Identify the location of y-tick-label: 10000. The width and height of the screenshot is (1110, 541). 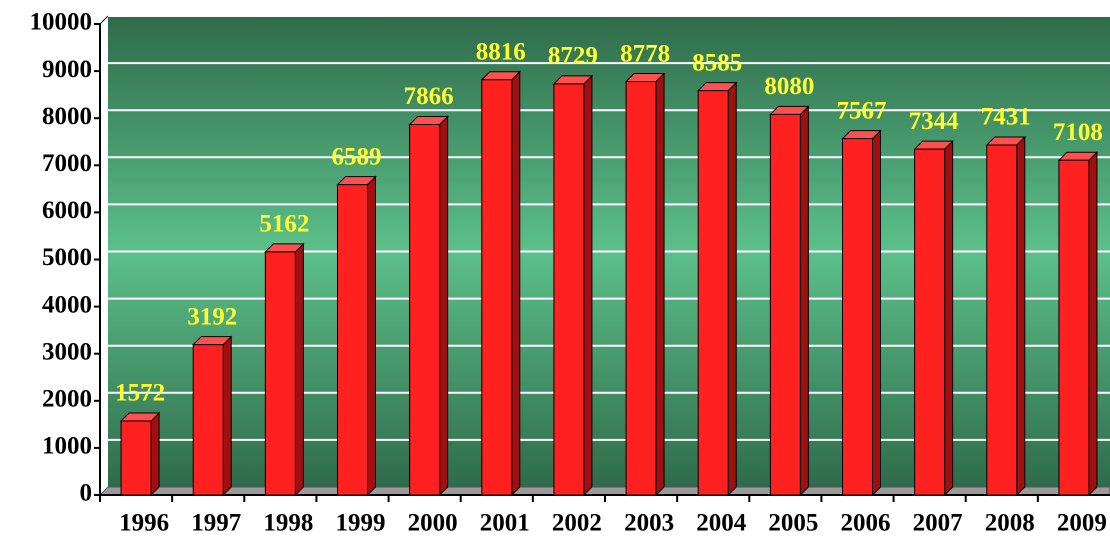
(61, 22).